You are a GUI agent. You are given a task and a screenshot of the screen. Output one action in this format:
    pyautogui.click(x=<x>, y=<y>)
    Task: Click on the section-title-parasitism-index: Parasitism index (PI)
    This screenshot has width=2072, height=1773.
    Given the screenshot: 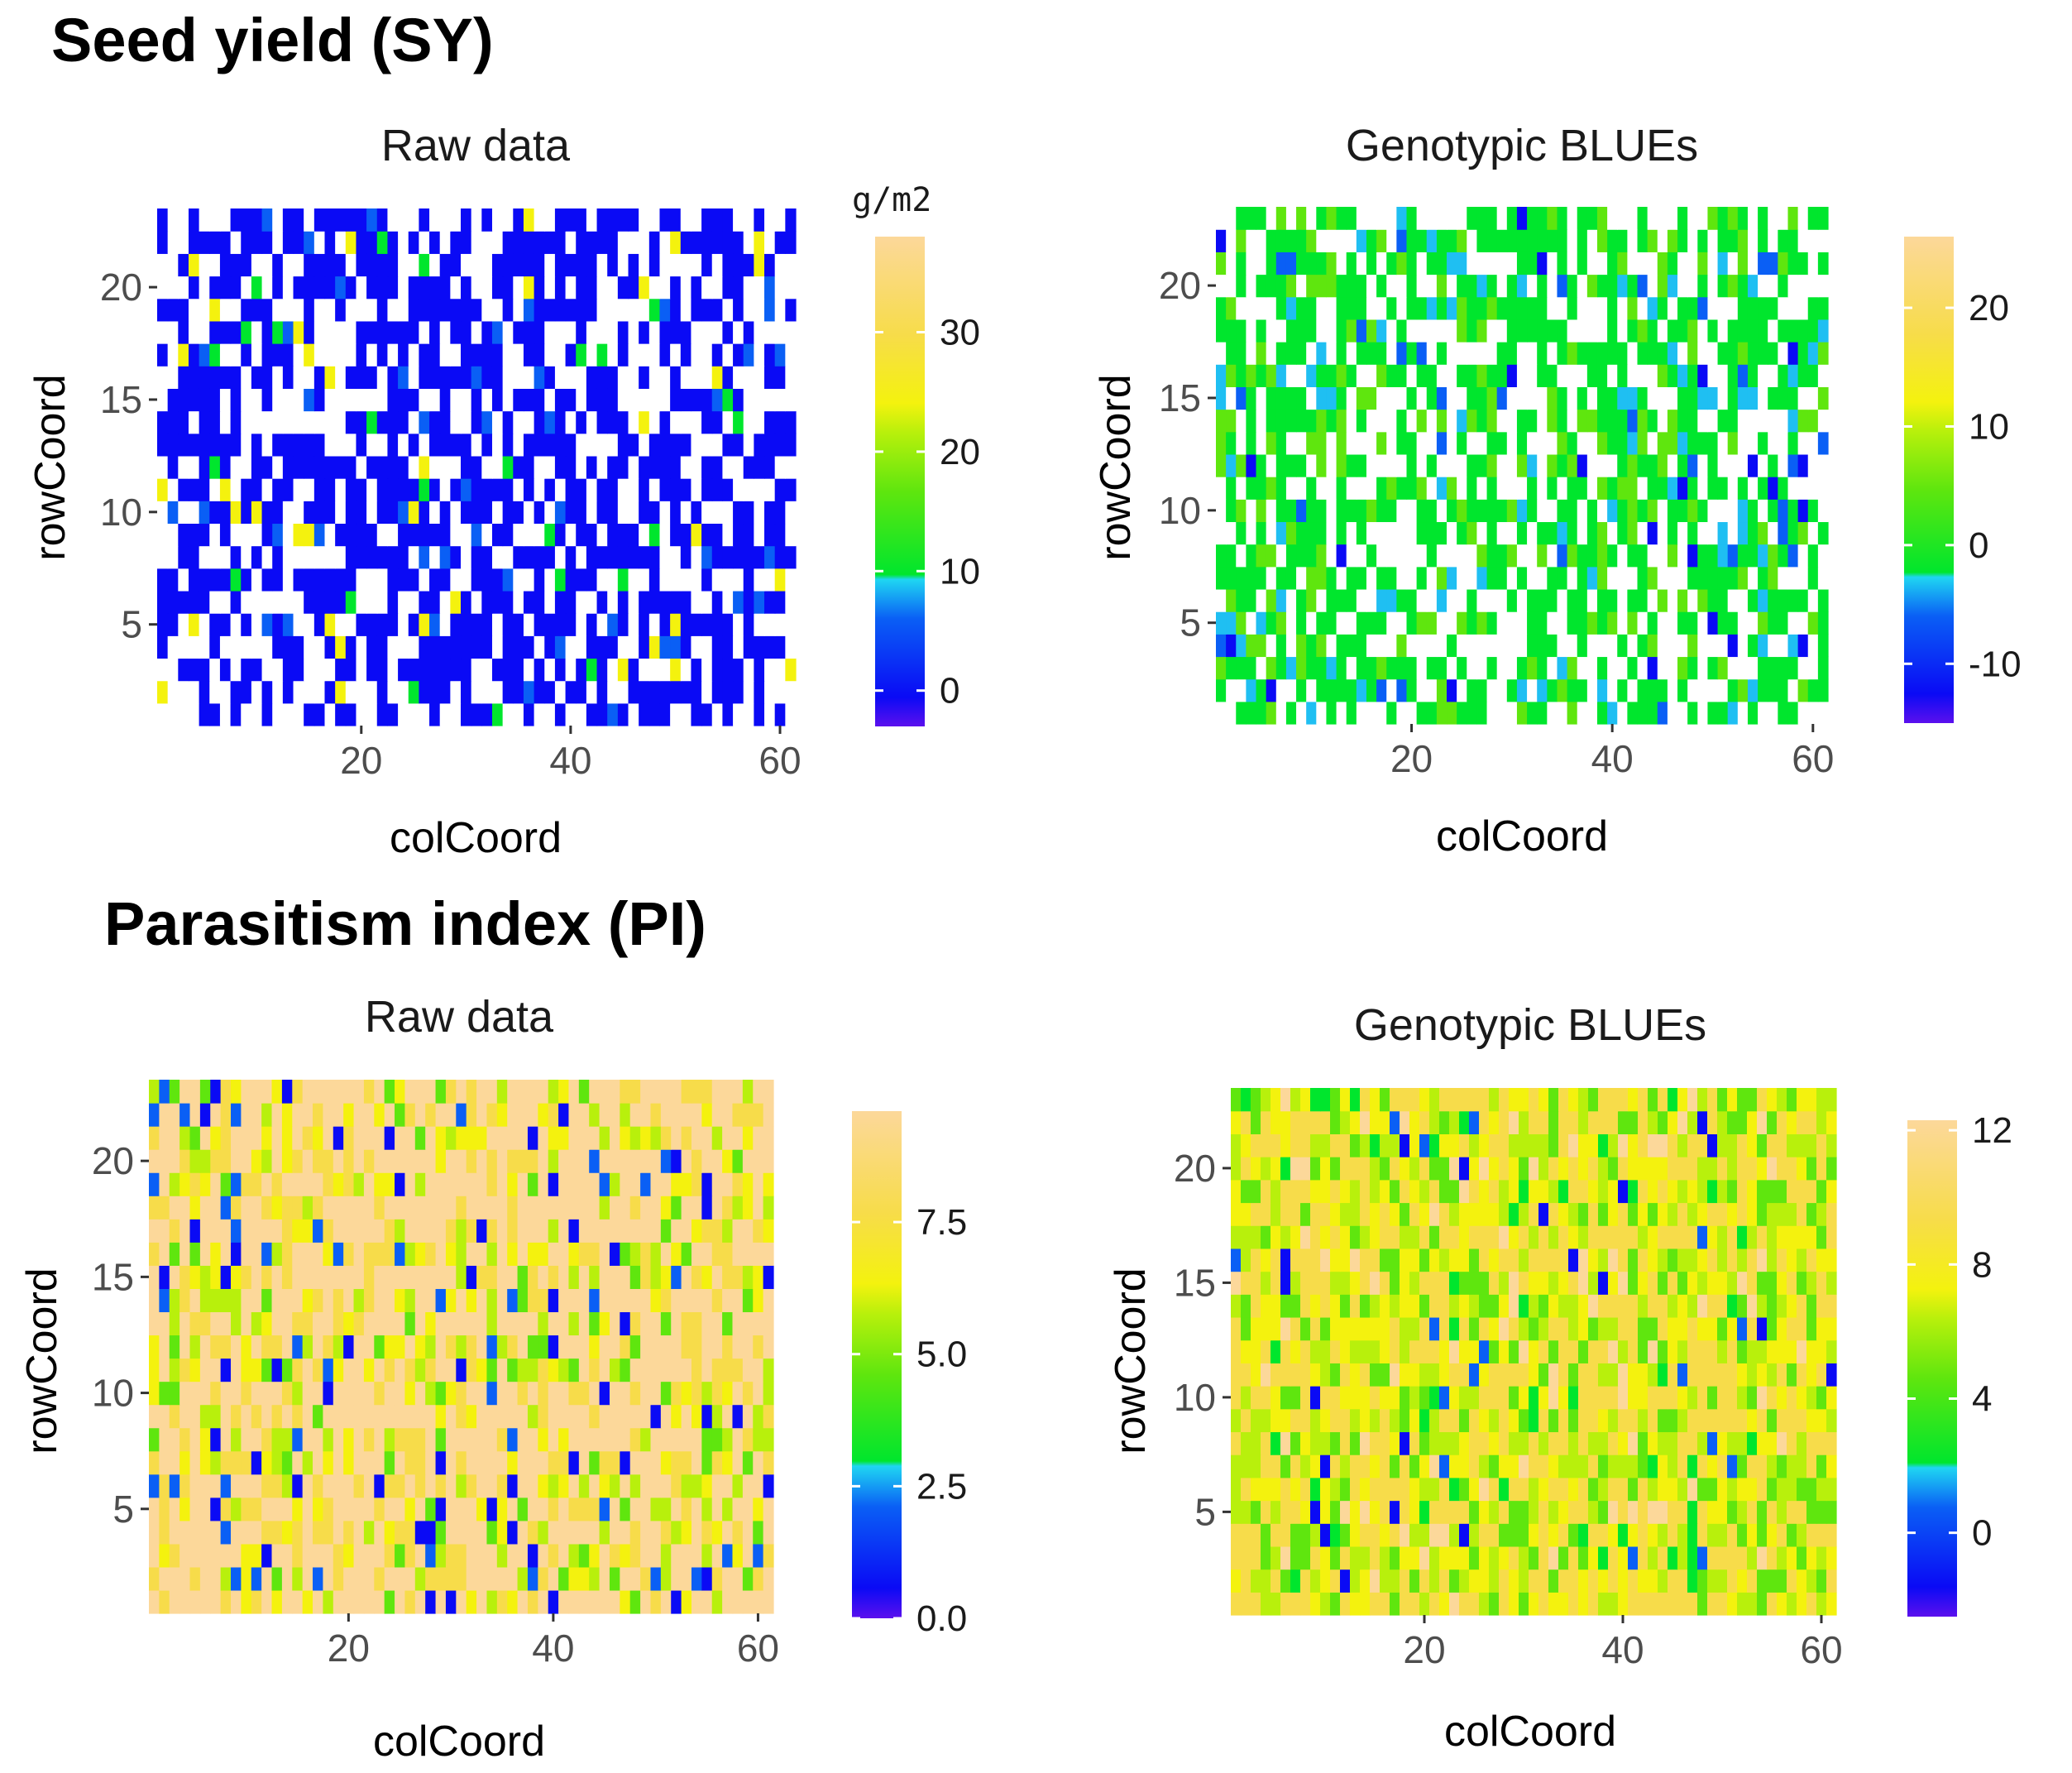 What is the action you would take?
    pyautogui.click(x=405, y=923)
    